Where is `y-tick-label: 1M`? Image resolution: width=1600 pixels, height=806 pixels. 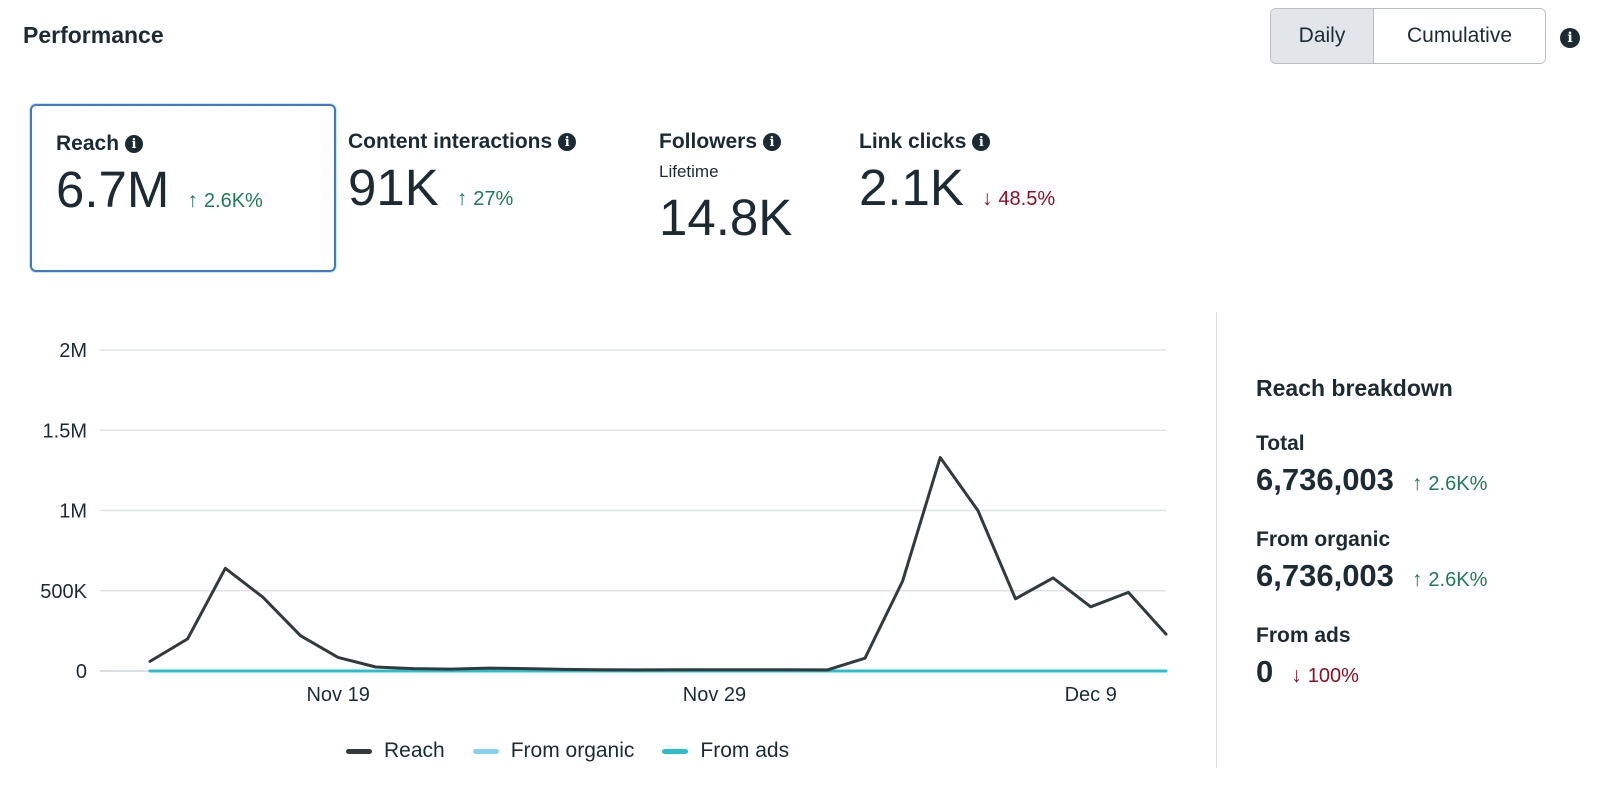 y-tick-label: 1M is located at coordinates (73, 512).